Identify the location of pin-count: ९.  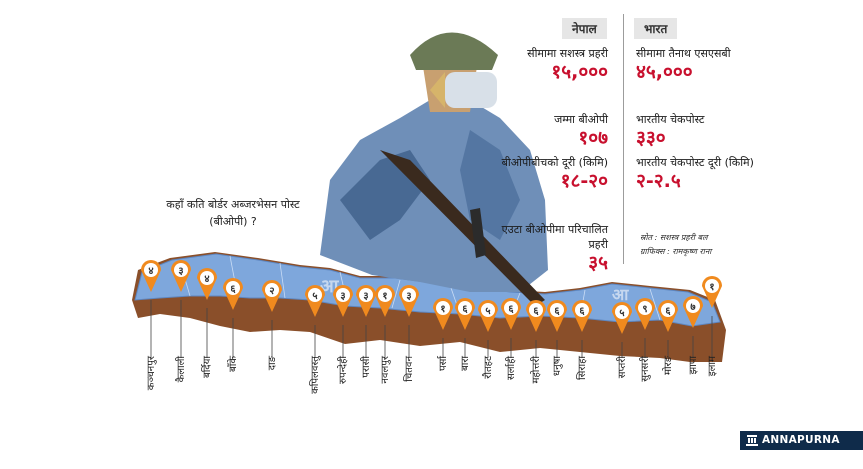
(644, 309).